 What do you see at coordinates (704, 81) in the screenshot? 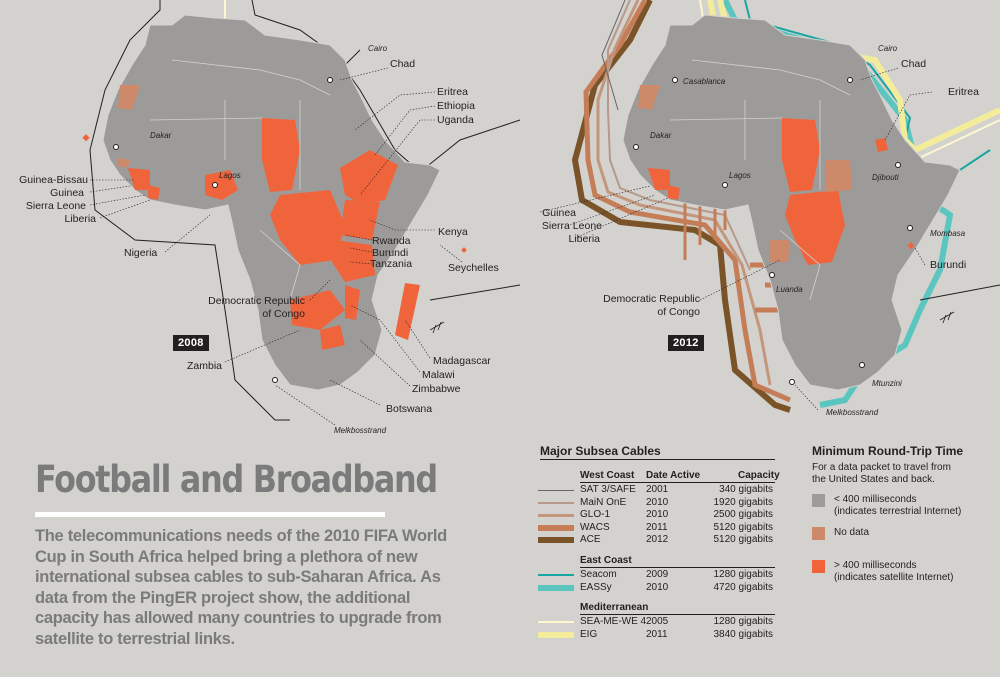
I see `city-label-casablanca-2012: Casablanca` at bounding box center [704, 81].